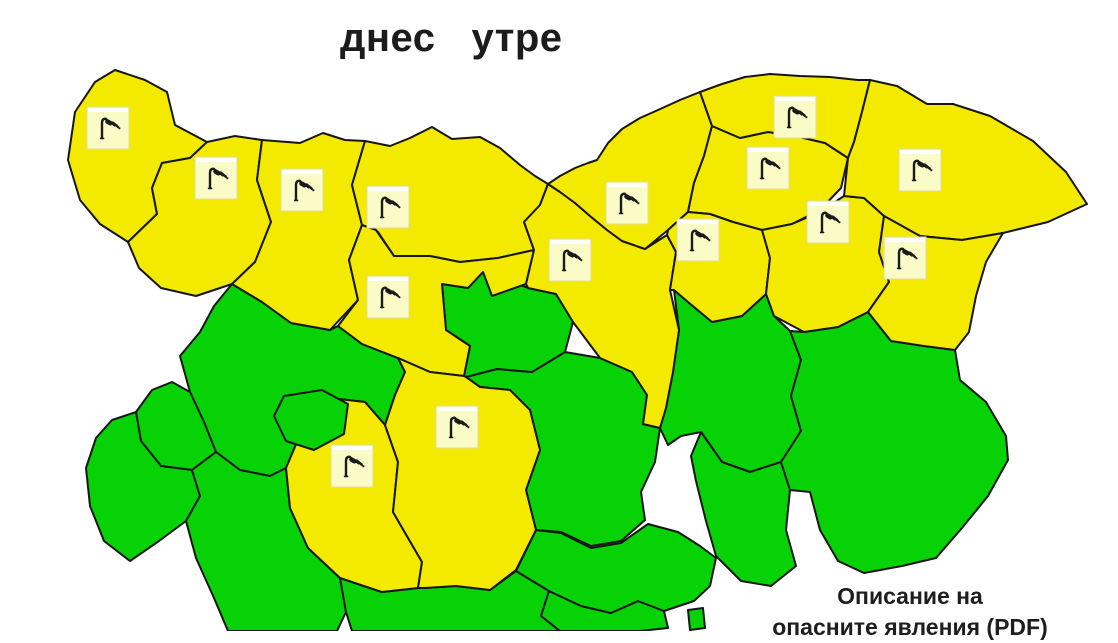 The height and width of the screenshot is (643, 1118). Describe the element at coordinates (143, 486) in the screenshot. I see `region-kyustendil` at that location.